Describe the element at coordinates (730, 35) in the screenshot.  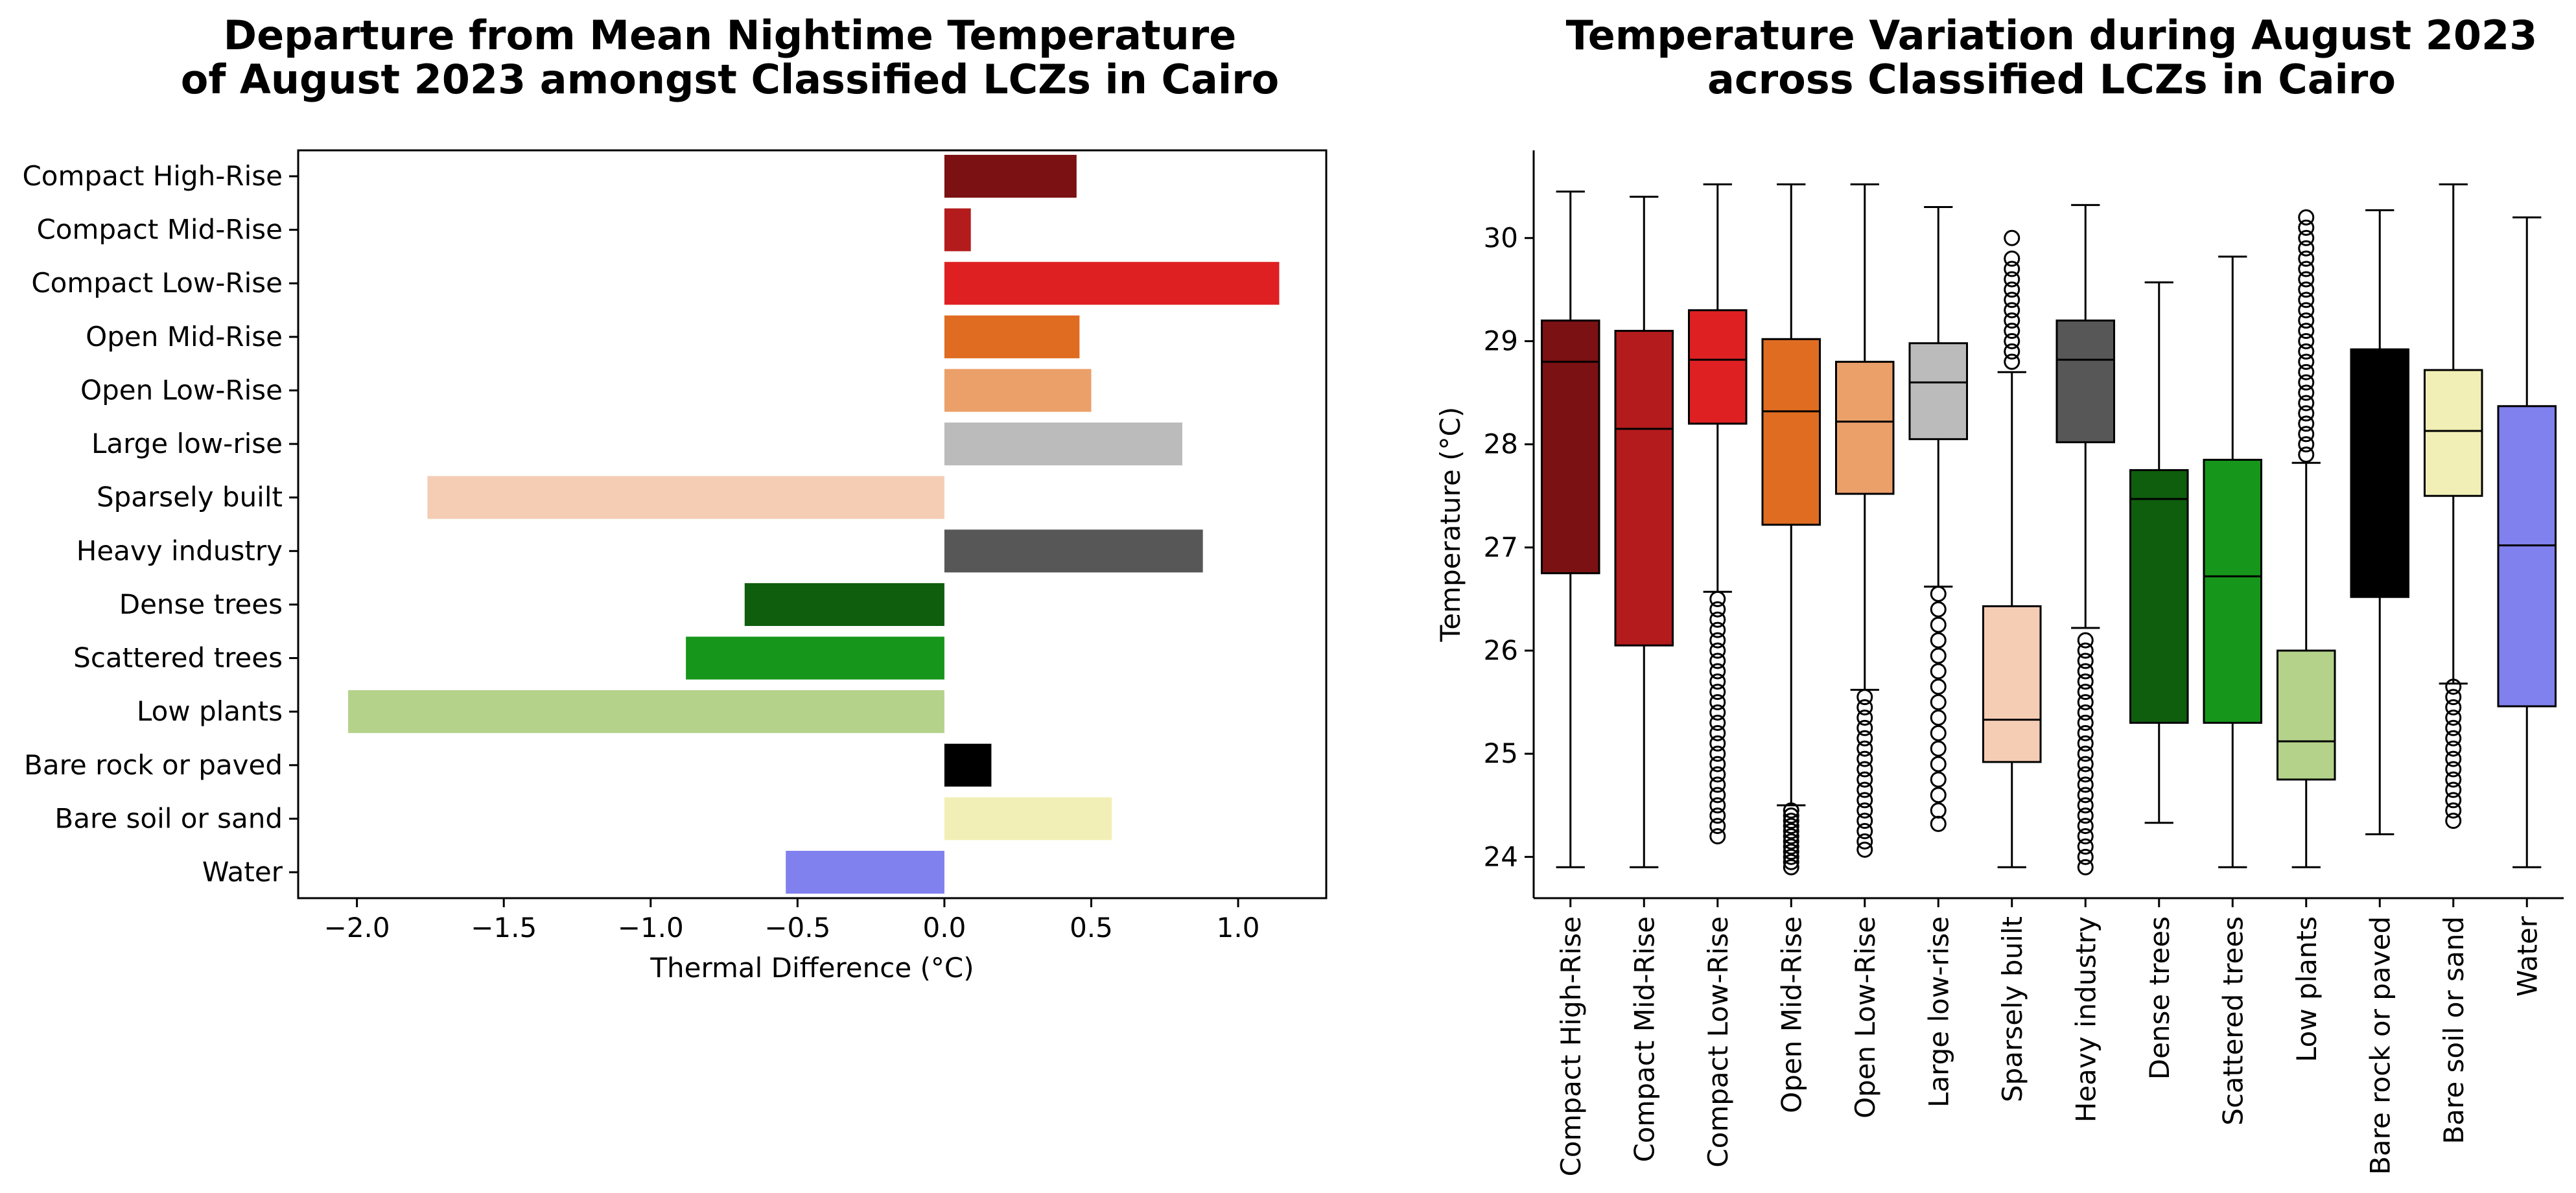
I see `bar-chart-title-line-1: Departure from Mean Nightime Temperature` at that location.